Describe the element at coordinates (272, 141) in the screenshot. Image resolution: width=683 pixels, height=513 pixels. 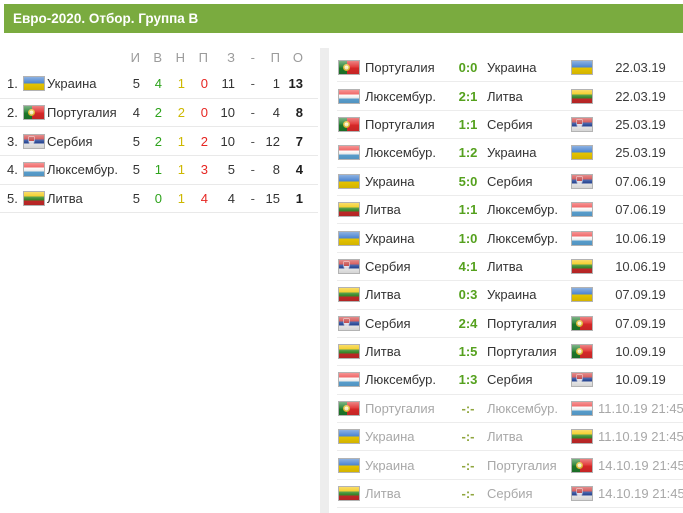
I see `goals-against: 12` at that location.